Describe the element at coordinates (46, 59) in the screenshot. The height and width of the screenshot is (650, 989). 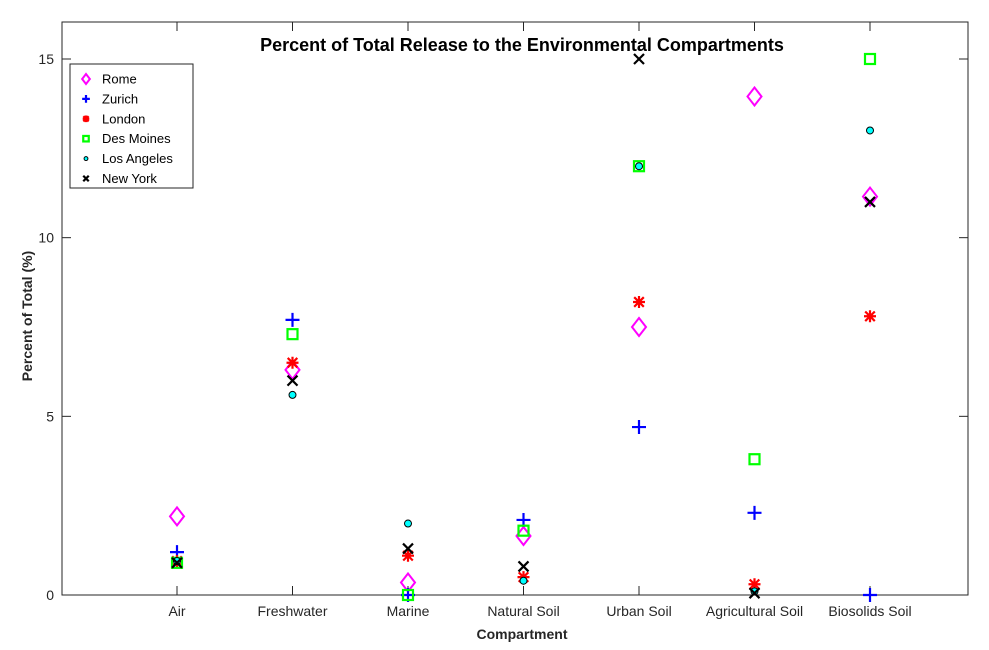
I see `y-tick-label: 15` at that location.